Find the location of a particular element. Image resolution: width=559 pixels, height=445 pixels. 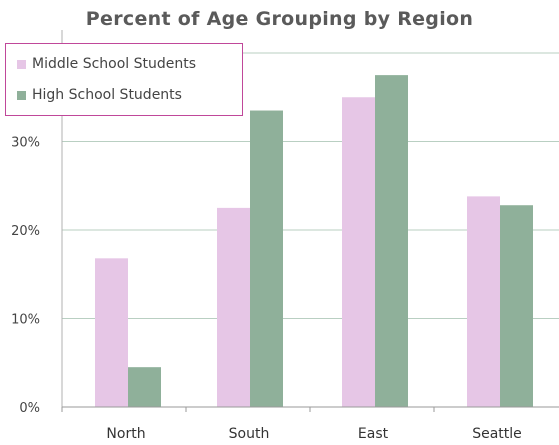

x-tick-label-seattle: Seattle is located at coordinates (497, 434).